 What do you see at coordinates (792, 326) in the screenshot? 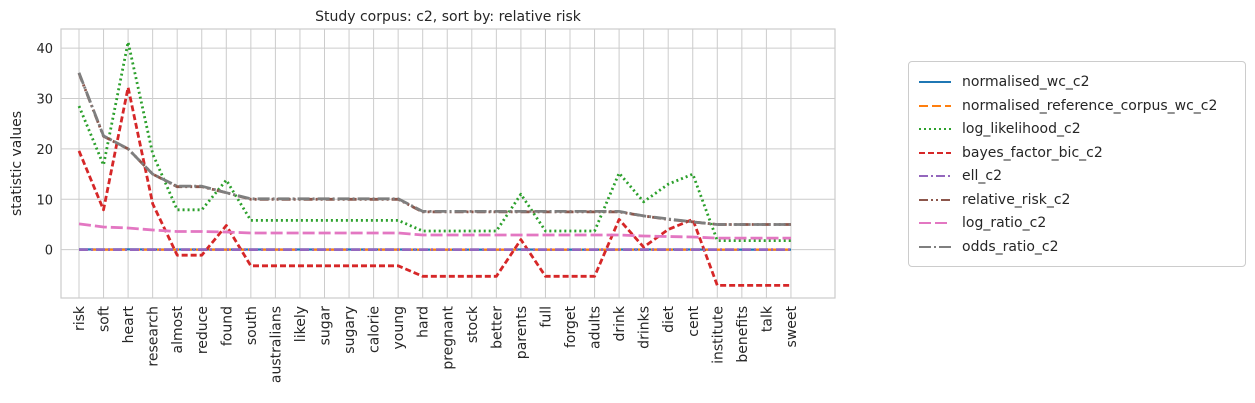
I see `x-tick-label: sweet` at bounding box center [792, 326].